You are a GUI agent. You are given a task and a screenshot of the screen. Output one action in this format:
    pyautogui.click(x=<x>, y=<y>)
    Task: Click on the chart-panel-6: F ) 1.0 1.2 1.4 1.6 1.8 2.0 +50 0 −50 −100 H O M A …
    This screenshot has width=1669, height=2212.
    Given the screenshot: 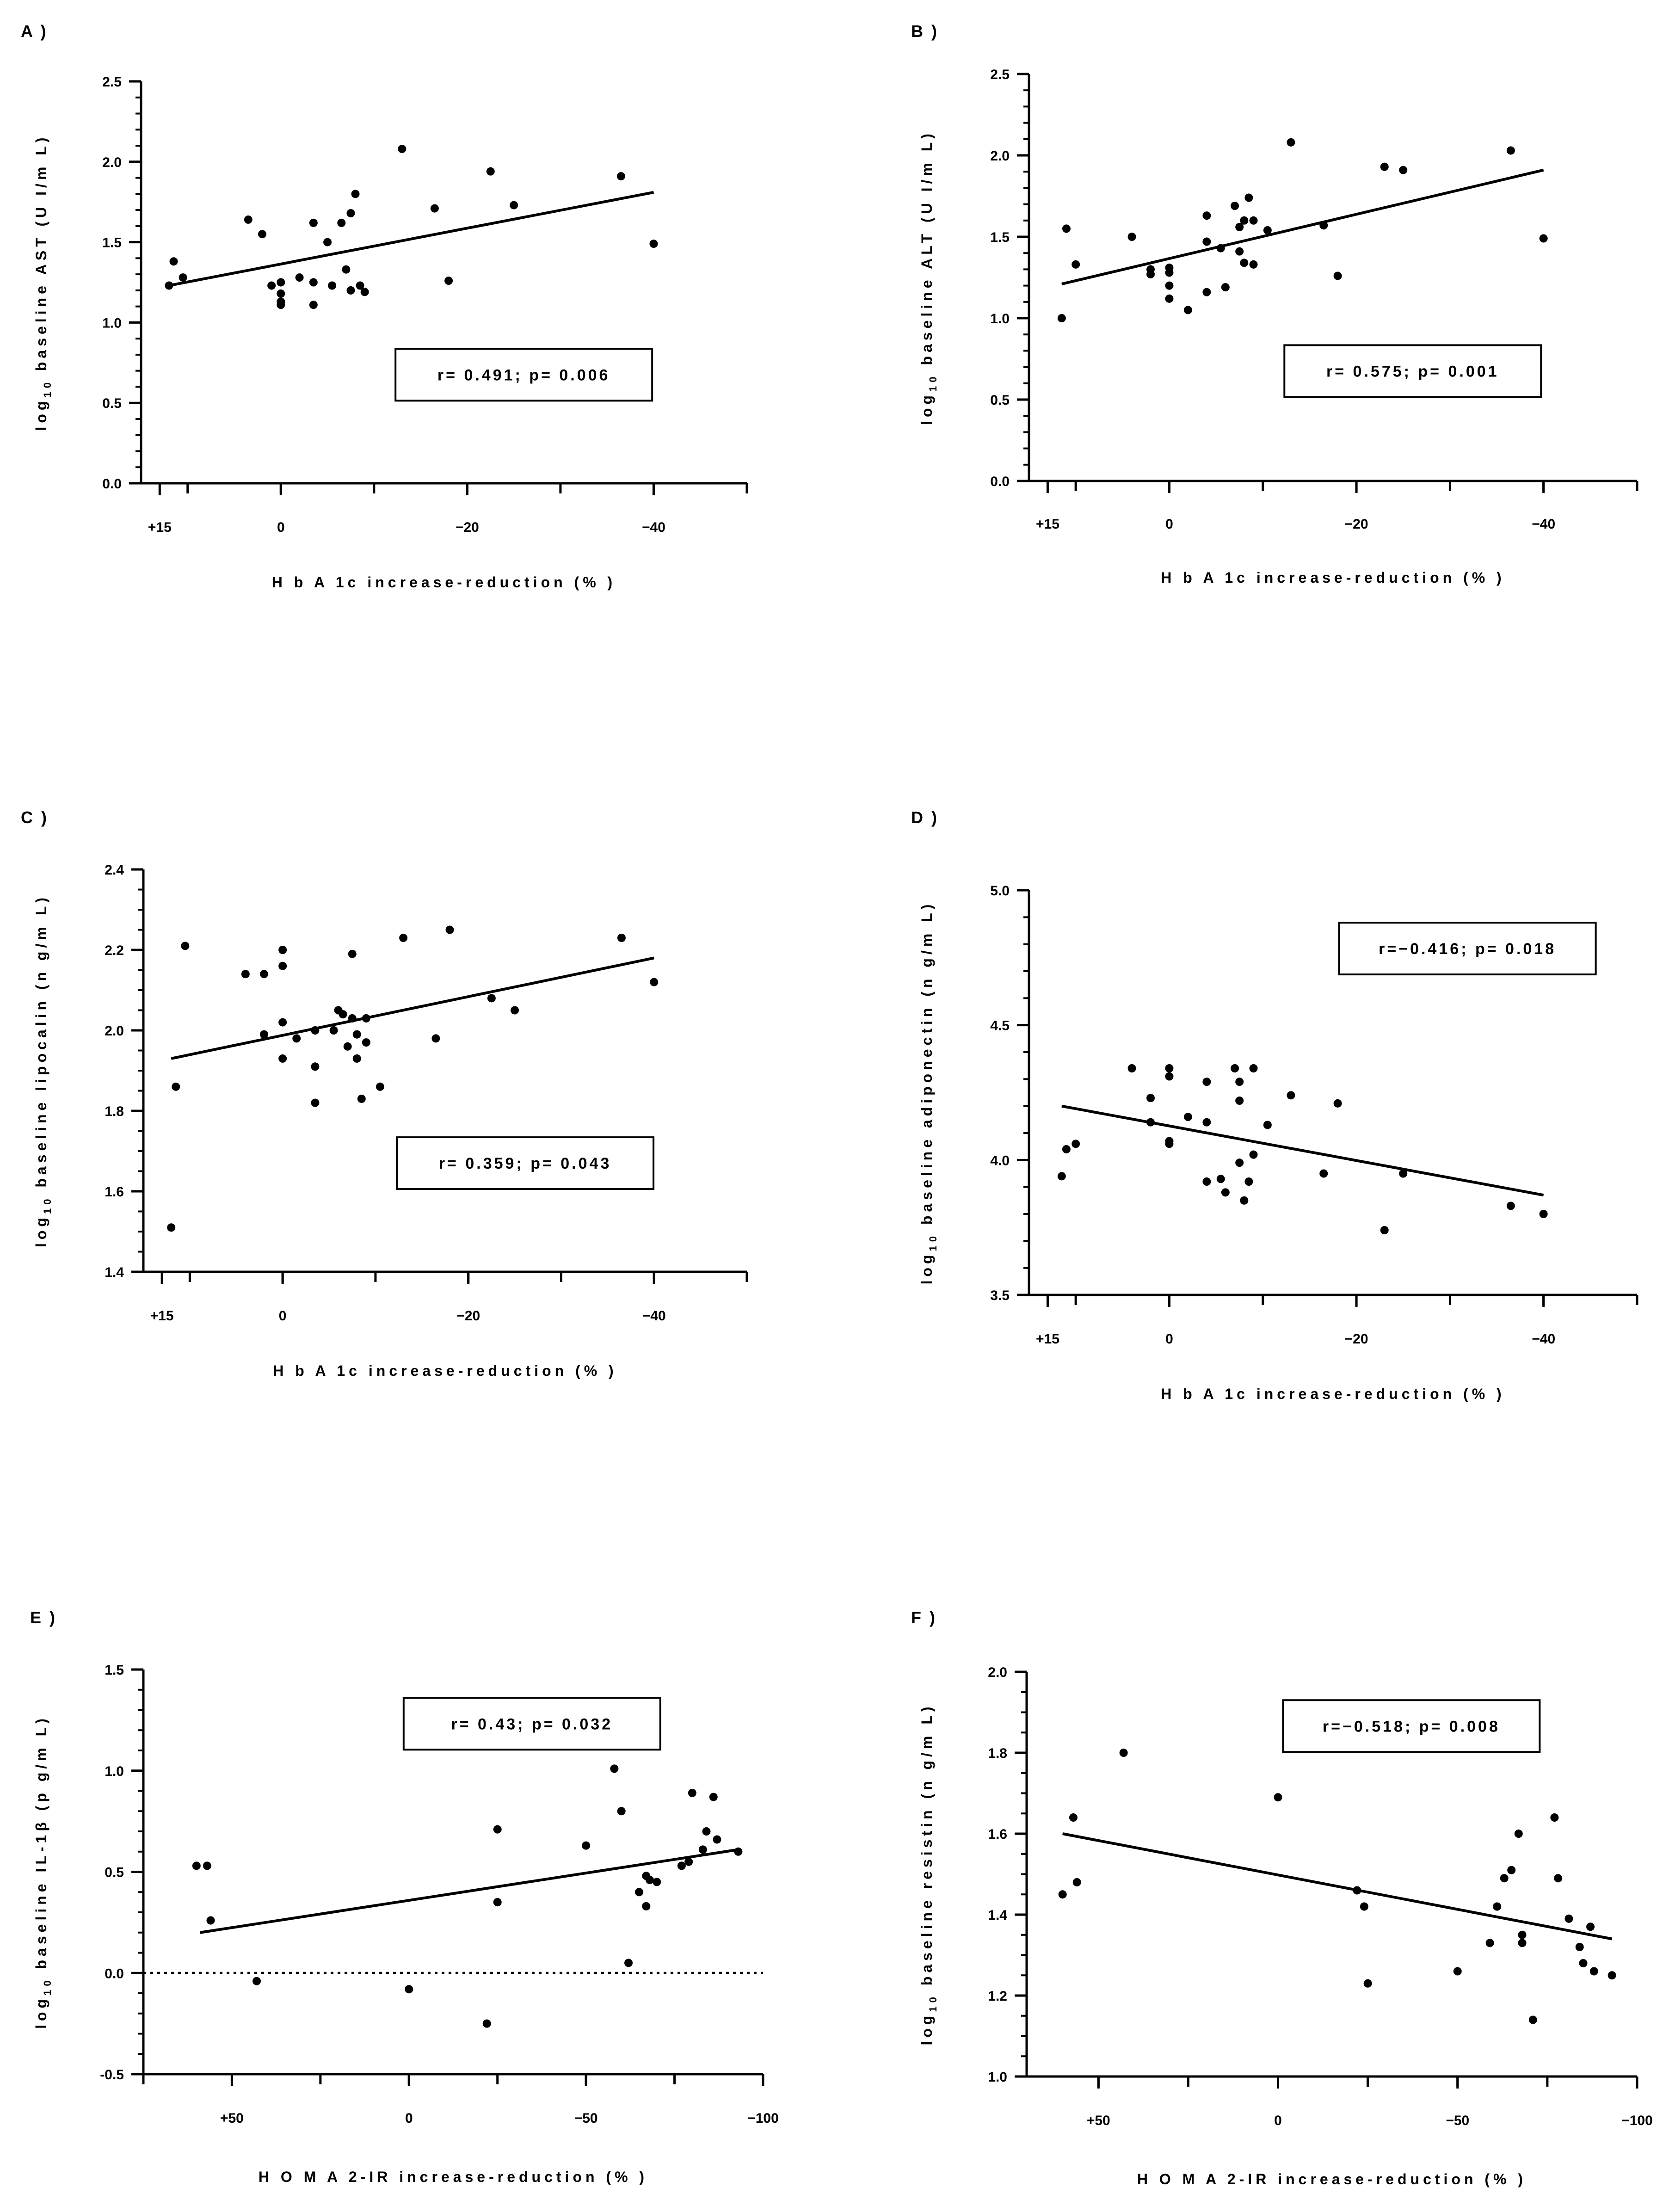 What is the action you would take?
    pyautogui.click(x=1282, y=1898)
    